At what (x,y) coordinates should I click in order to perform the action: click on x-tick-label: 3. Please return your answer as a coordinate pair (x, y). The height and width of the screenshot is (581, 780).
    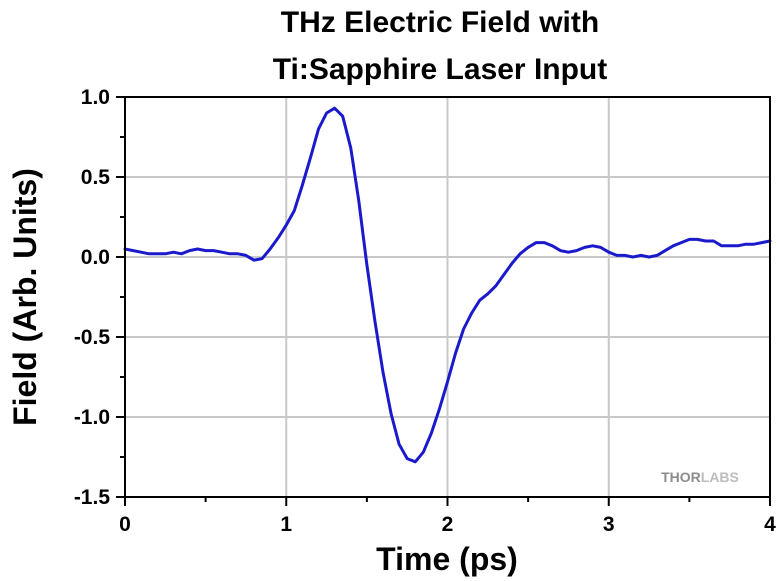
    Looking at the image, I should click on (609, 524).